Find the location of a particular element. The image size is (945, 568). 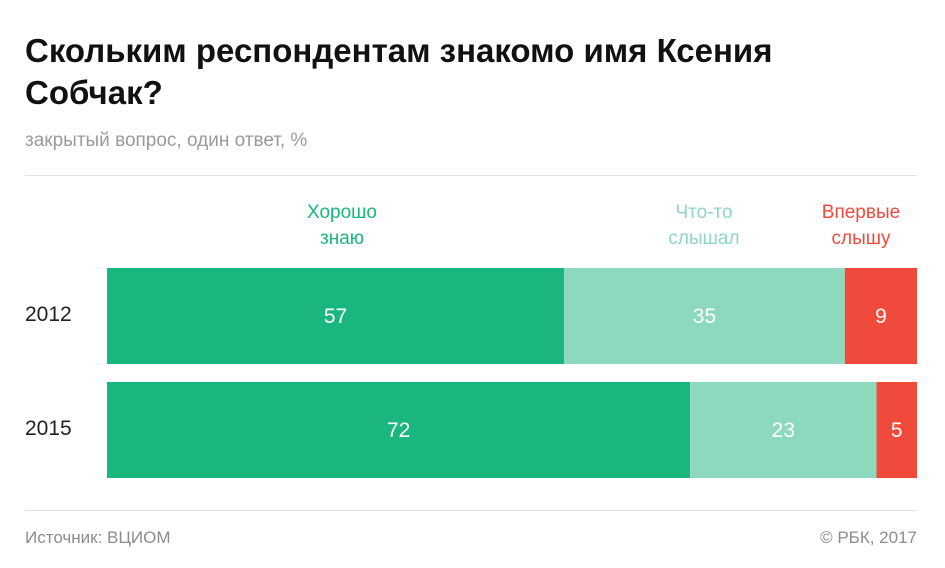

category-label-2012: 2012 is located at coordinates (48, 314).